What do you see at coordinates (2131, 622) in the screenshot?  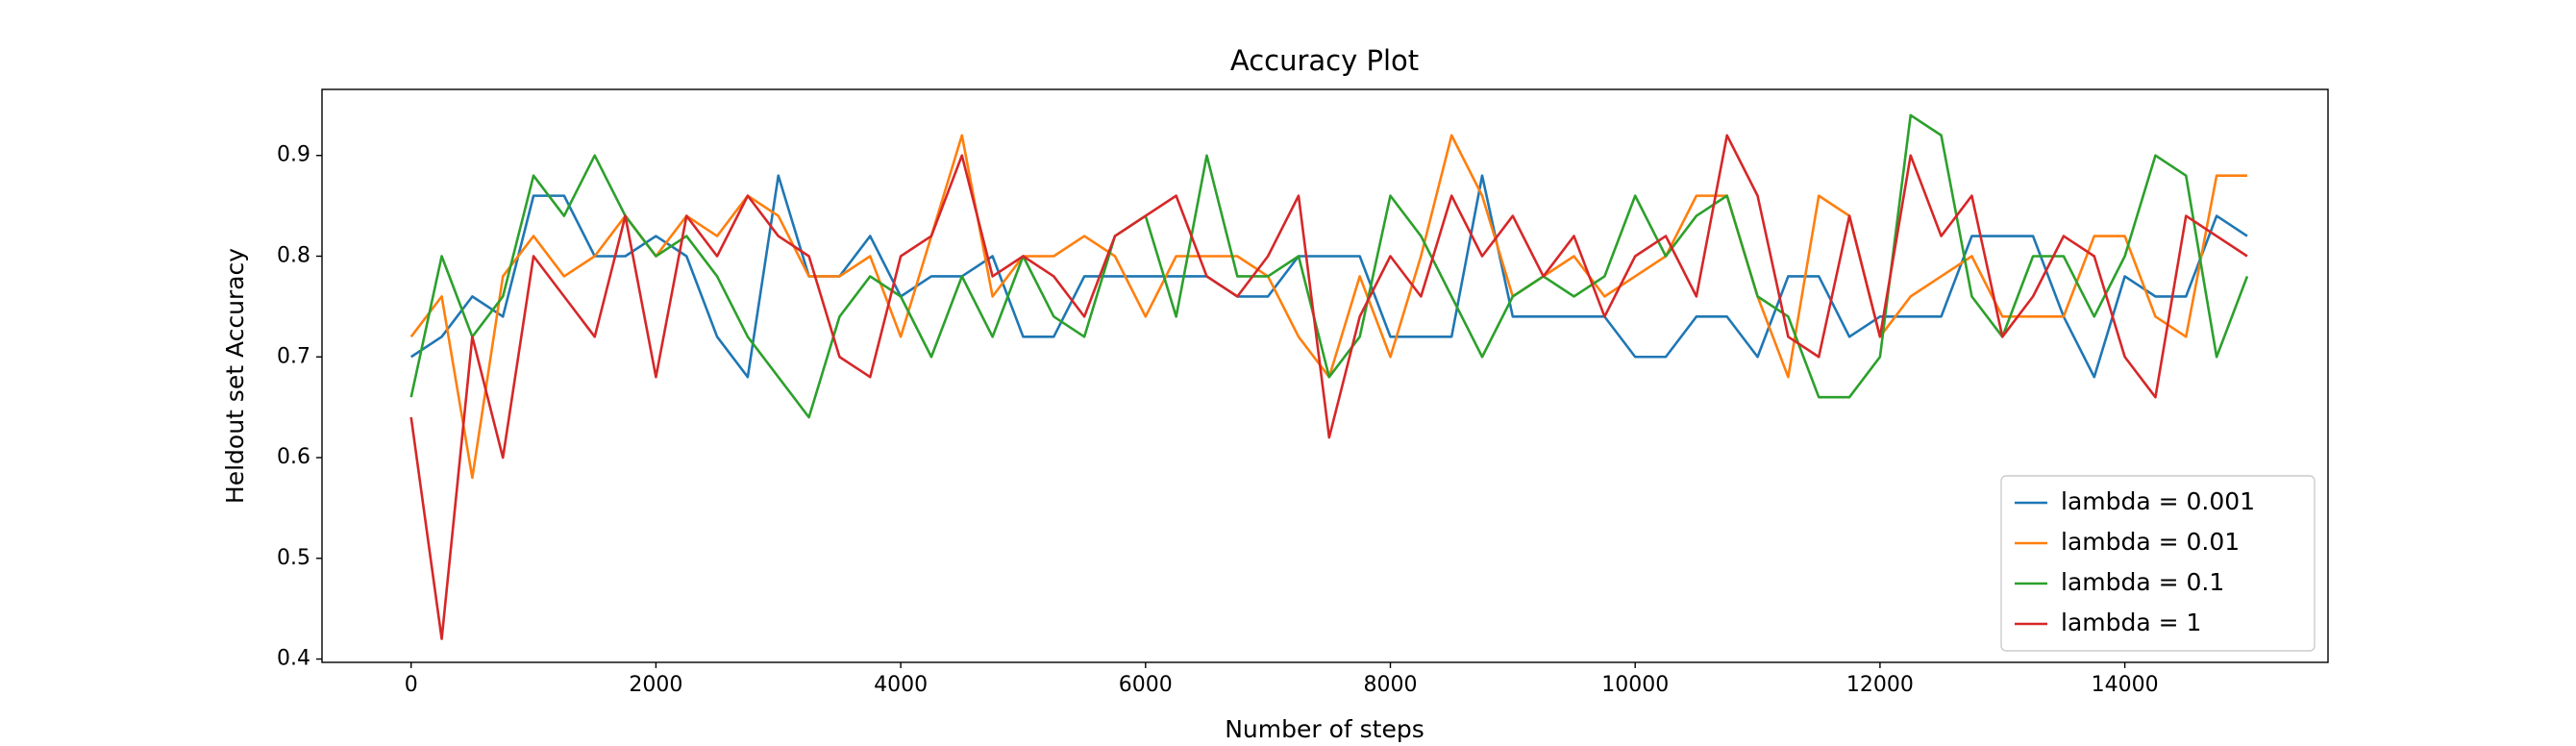 I see `legend-label: lambda = 1` at bounding box center [2131, 622].